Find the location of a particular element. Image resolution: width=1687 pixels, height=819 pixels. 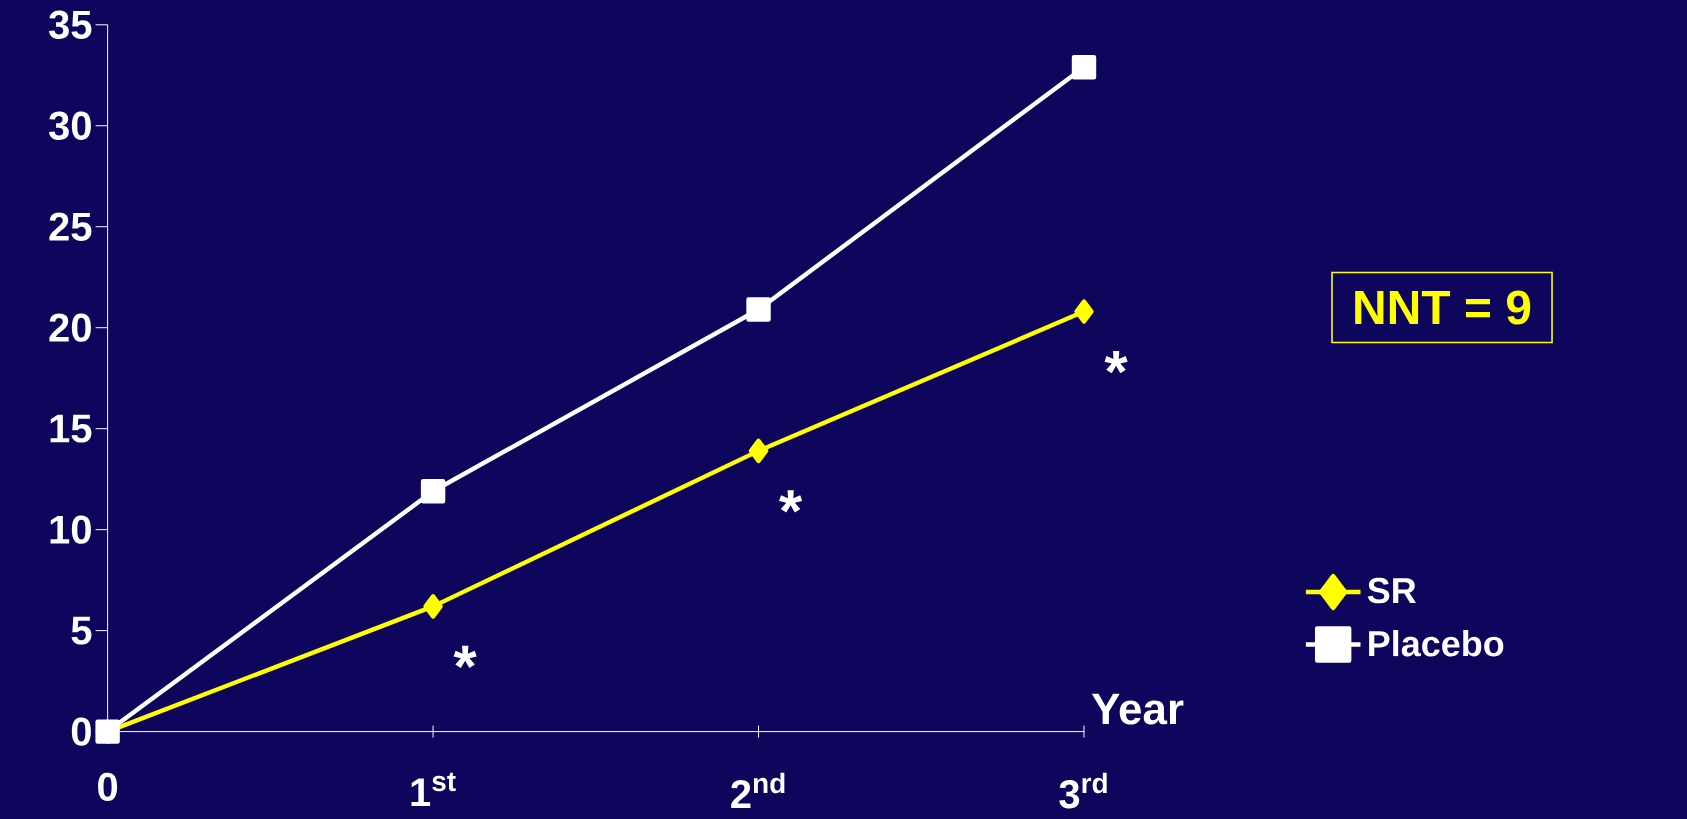

y-tick-label: 15 is located at coordinates (71, 428).